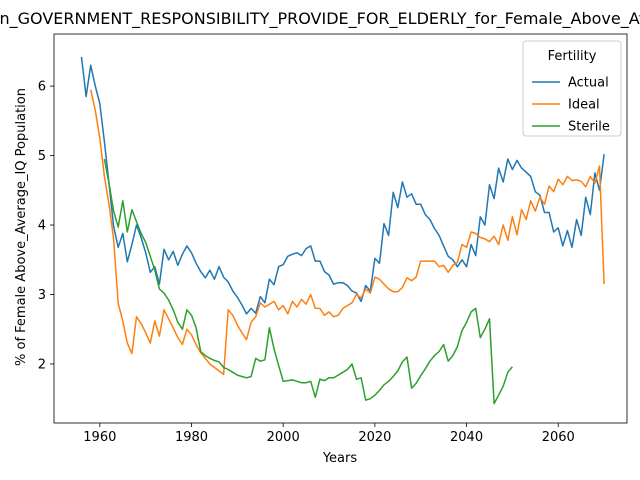  I want to click on y-tick-label: 2, so click(42, 364).